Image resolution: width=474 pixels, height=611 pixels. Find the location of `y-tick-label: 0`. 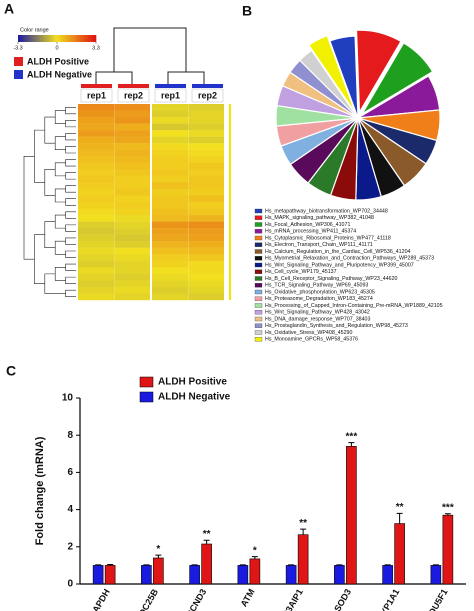

y-tick-label: 0 is located at coordinates (70, 584).